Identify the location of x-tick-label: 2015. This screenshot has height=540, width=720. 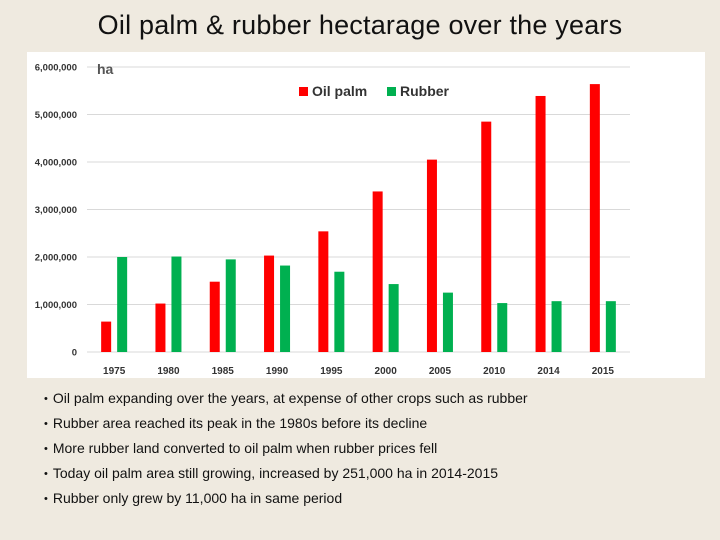
(603, 371).